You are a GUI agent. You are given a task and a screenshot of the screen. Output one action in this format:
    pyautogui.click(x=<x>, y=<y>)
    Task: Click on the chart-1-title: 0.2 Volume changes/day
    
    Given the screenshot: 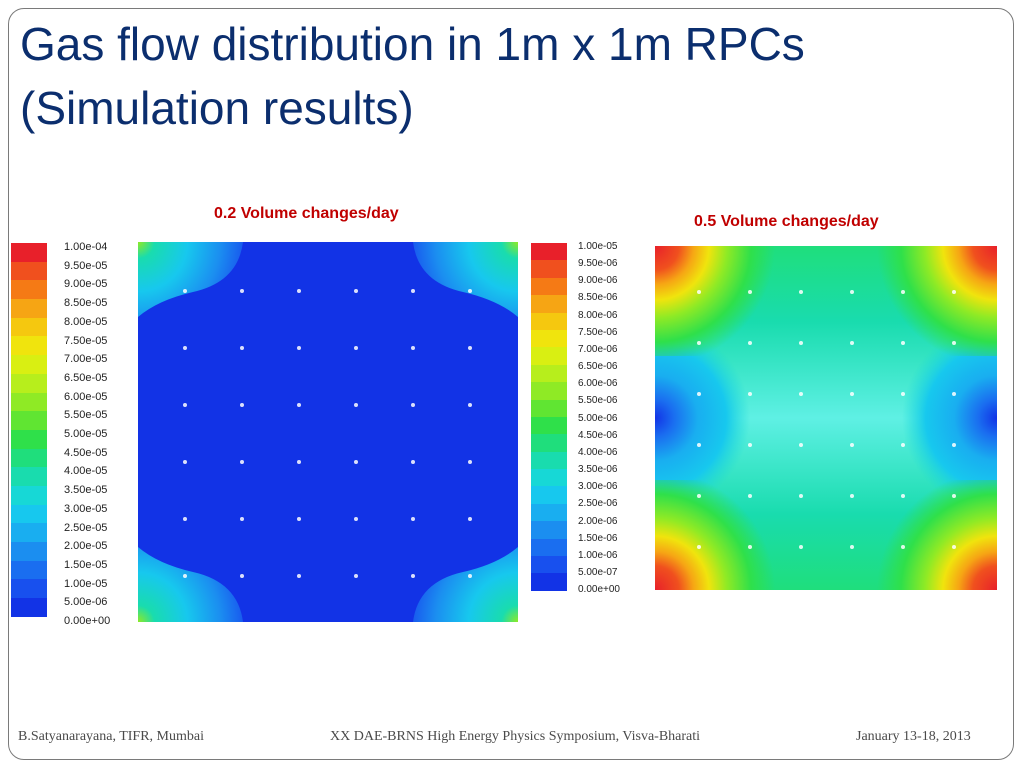 What is the action you would take?
    pyautogui.click(x=306, y=213)
    